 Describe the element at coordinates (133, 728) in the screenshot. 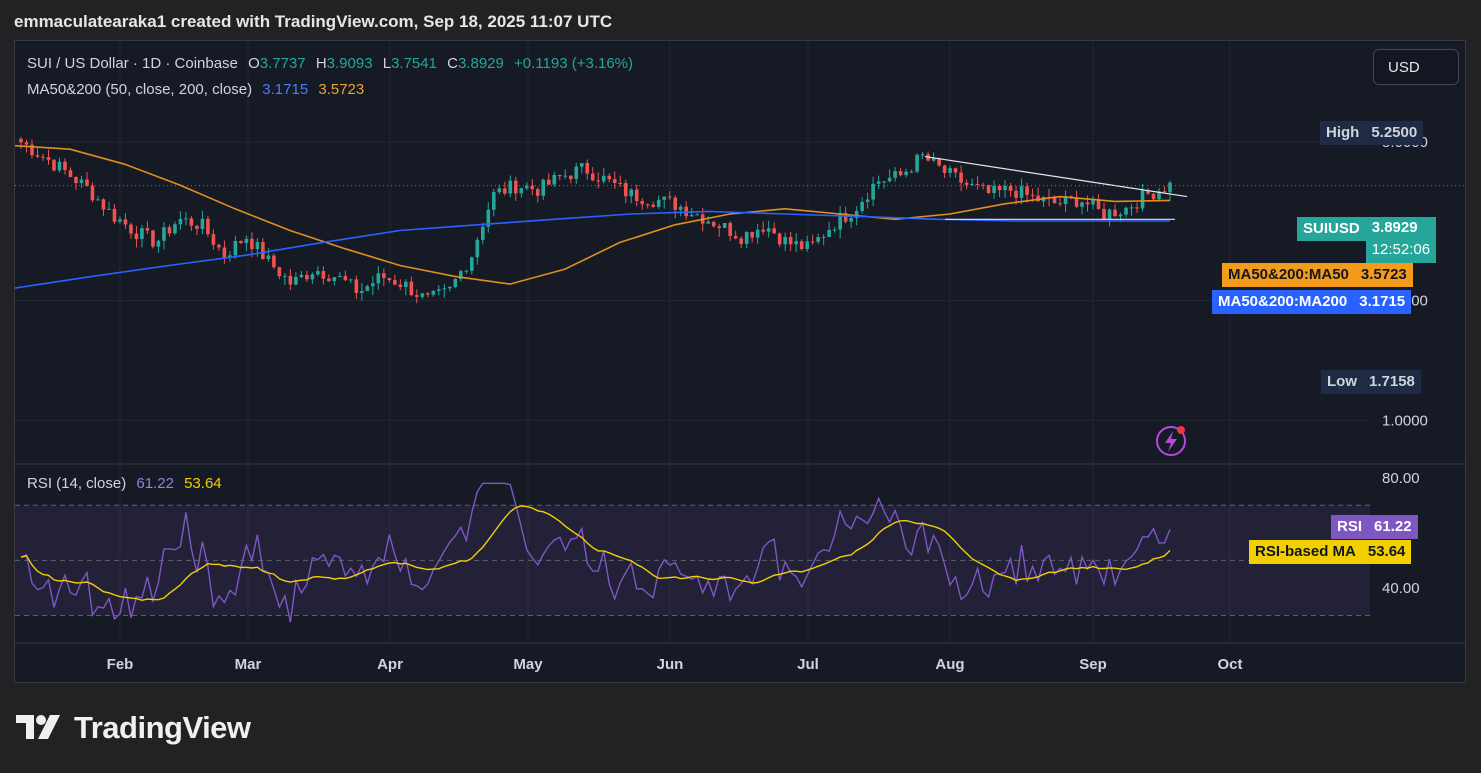

I see `tradingview-logo: TradingView` at that location.